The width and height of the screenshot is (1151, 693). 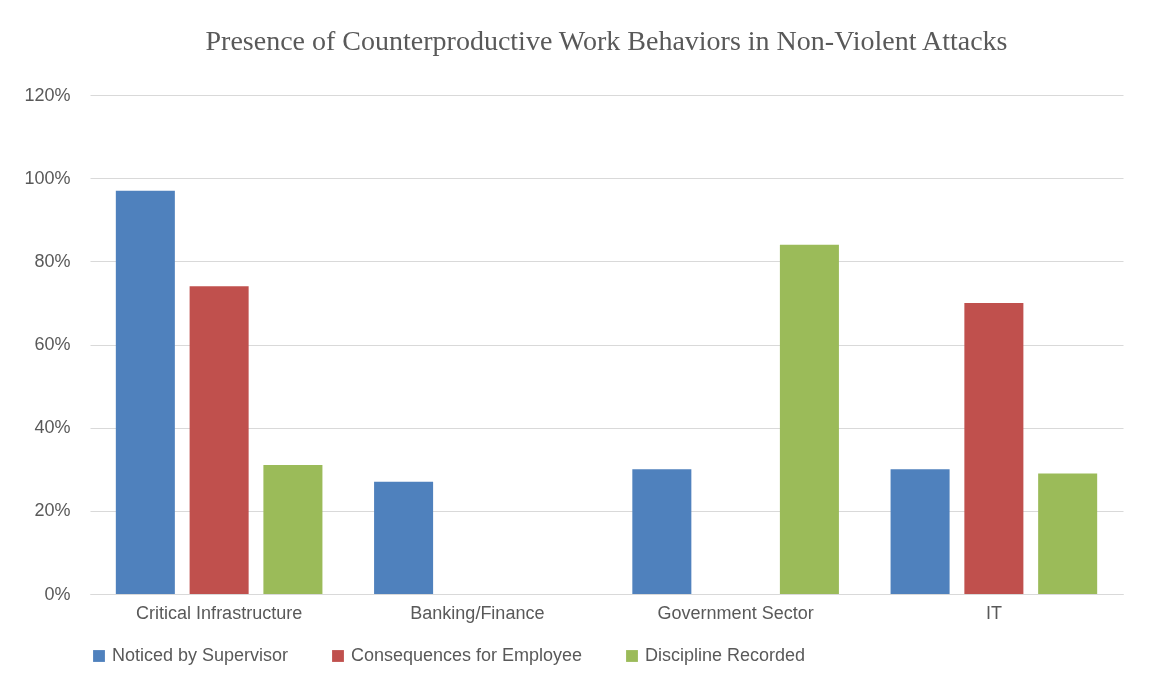 I want to click on legend-label: Consequences for Employee, so click(x=467, y=655).